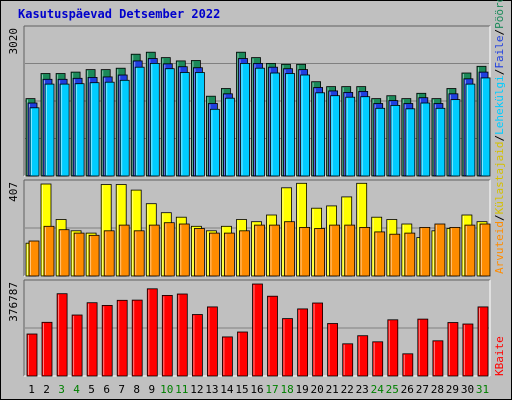  What do you see at coordinates (320, 134) in the screenshot?
I see `bar-lehekülgi-day-20` at bounding box center [320, 134].